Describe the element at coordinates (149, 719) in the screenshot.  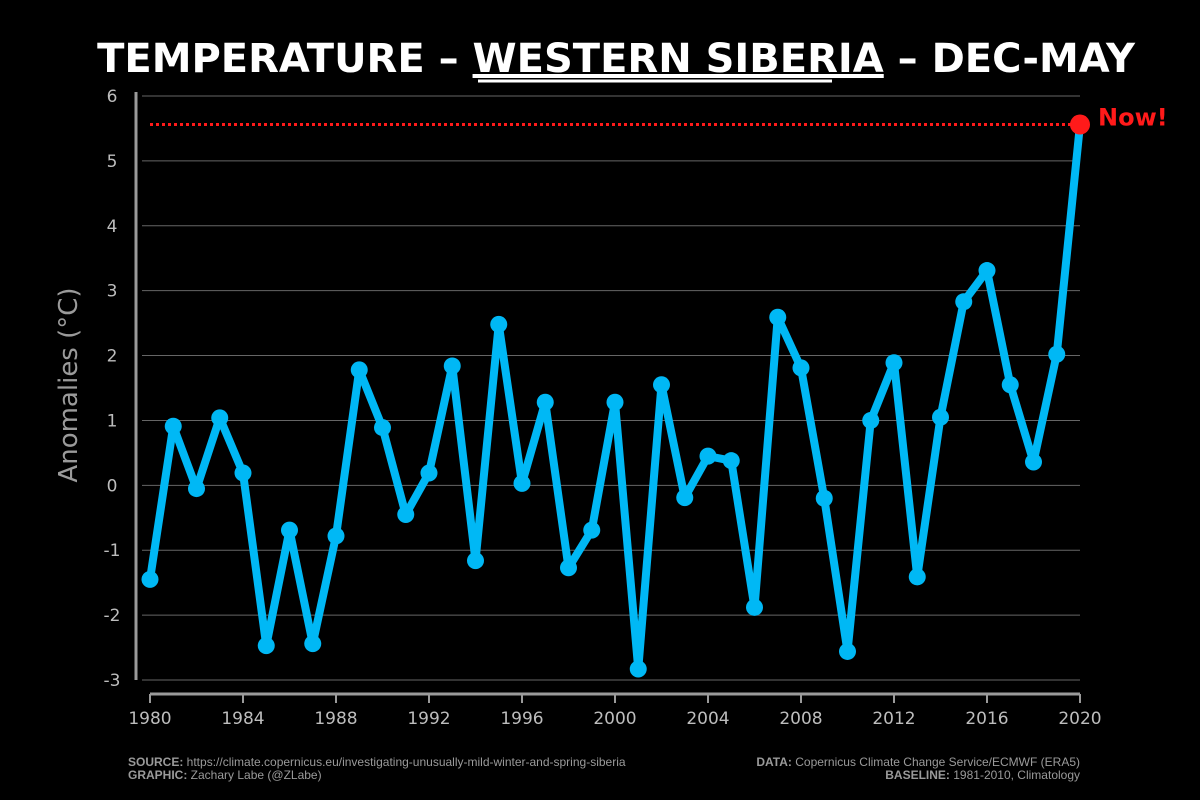
I see `x-tick-label: 1980` at that location.